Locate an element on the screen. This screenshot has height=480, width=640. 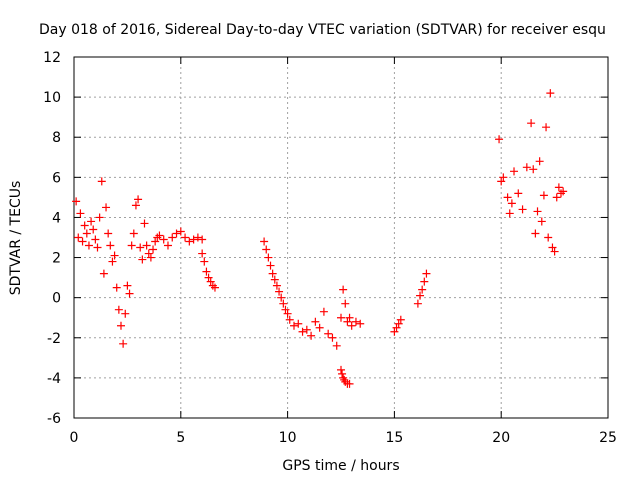
y-tick-label: -4 is located at coordinates (54, 379).